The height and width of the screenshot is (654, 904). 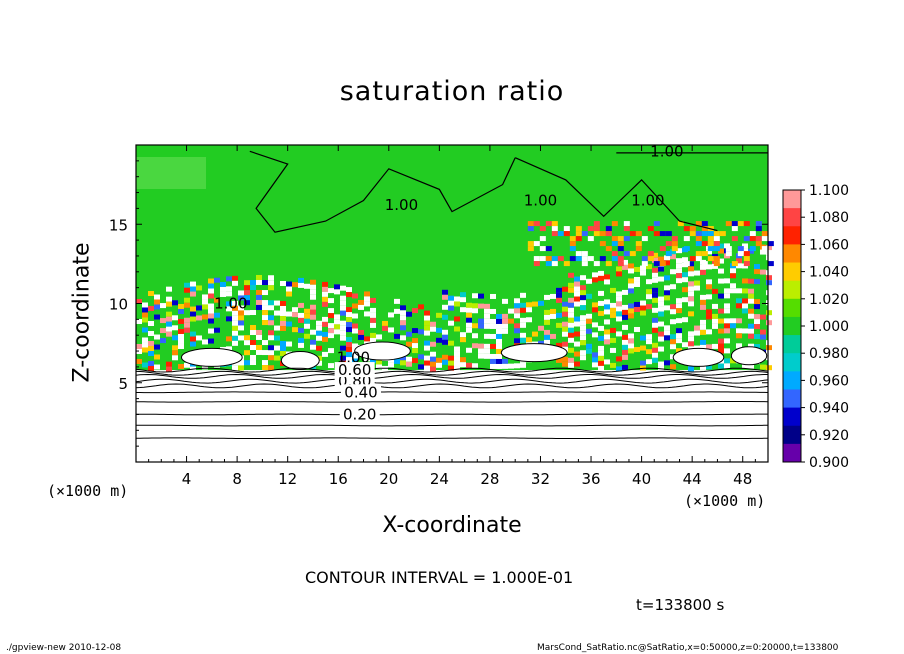 What do you see at coordinates (540, 200) in the screenshot?
I see `contour-label-2: 1.00` at bounding box center [540, 200].